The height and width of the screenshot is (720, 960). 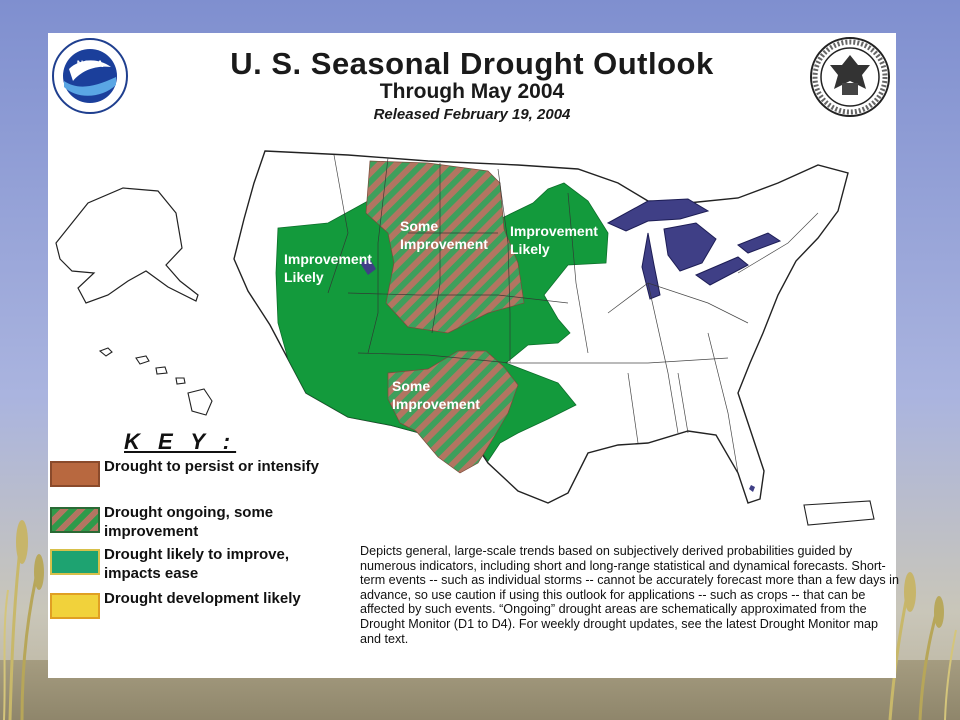 I want to click on noaa-logo-icon: NOAA, so click(x=90, y=76).